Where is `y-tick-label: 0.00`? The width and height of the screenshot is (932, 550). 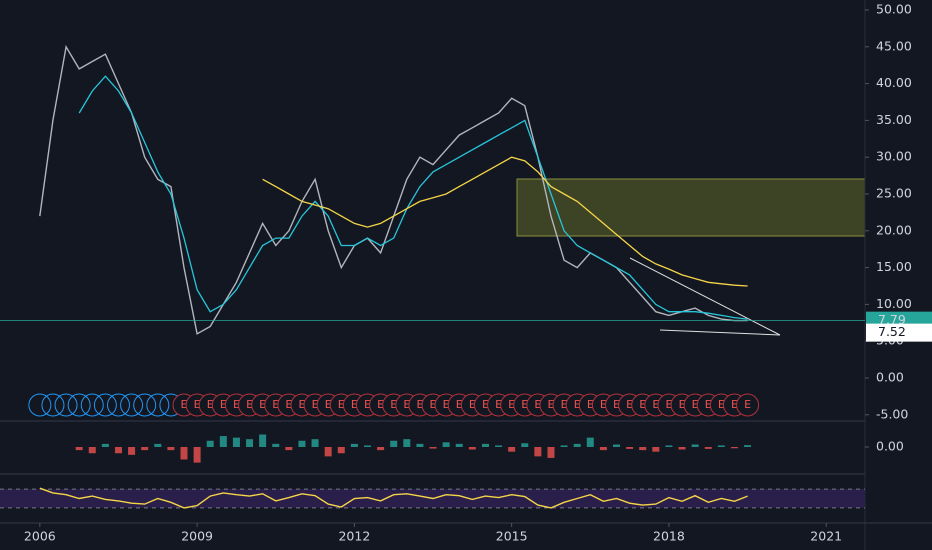 y-tick-label: 0.00 is located at coordinates (890, 446).